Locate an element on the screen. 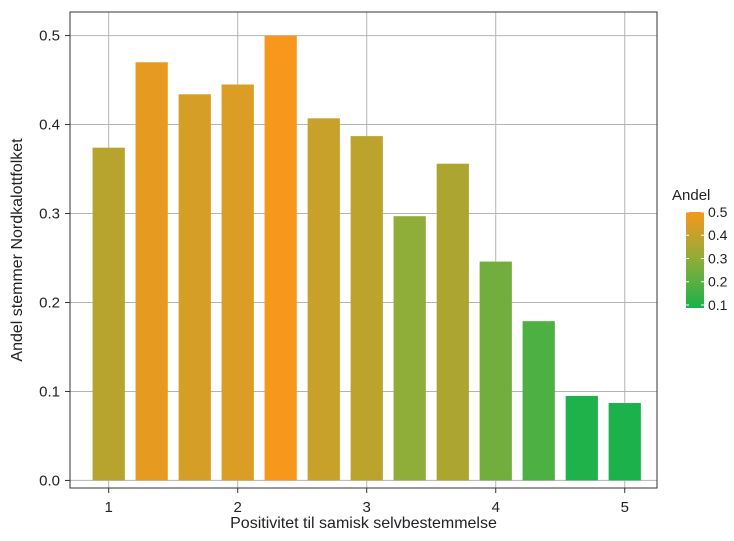 The height and width of the screenshot is (541, 734). y-tick-label: 0.3 is located at coordinates (49, 214).